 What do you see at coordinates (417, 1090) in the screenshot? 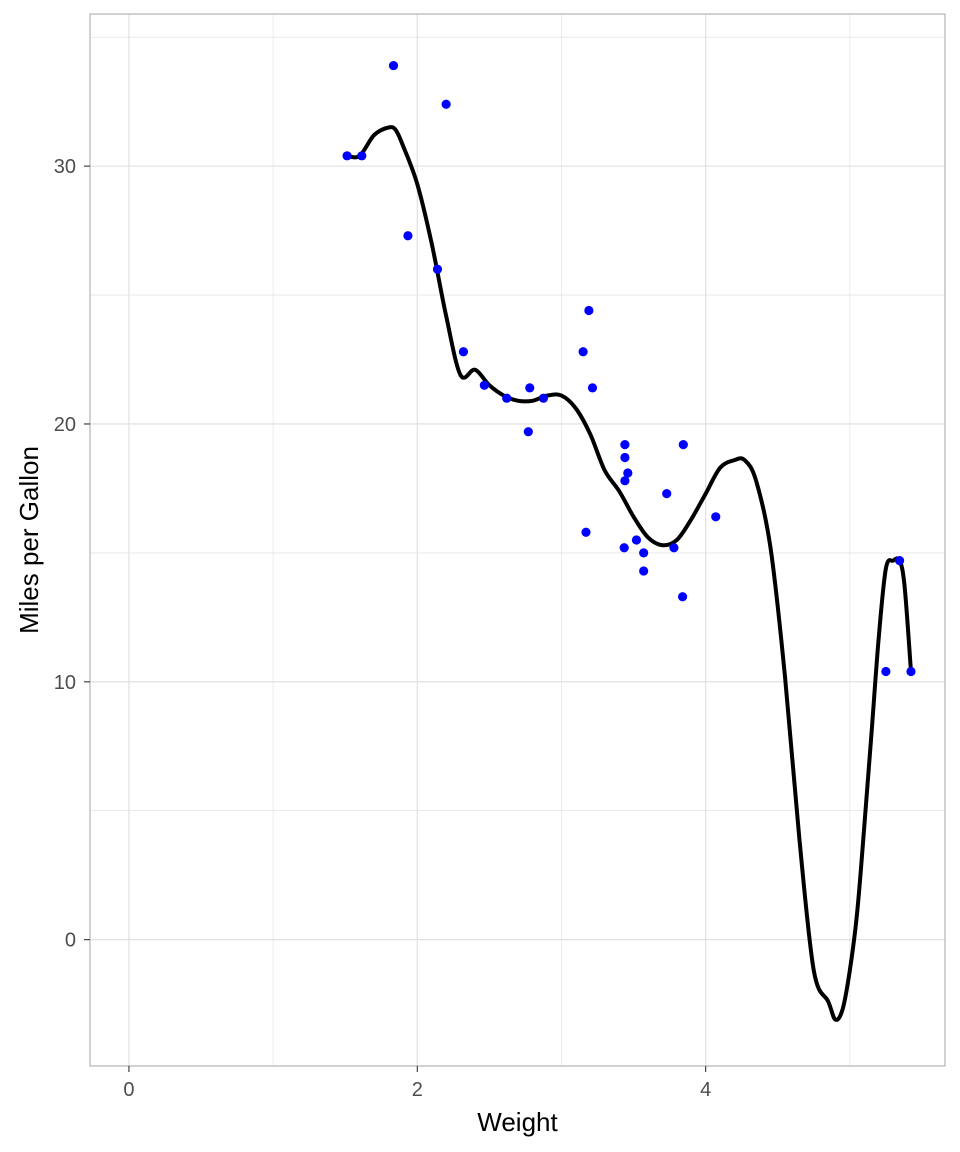
I see `x-tick-label: 2` at bounding box center [417, 1090].